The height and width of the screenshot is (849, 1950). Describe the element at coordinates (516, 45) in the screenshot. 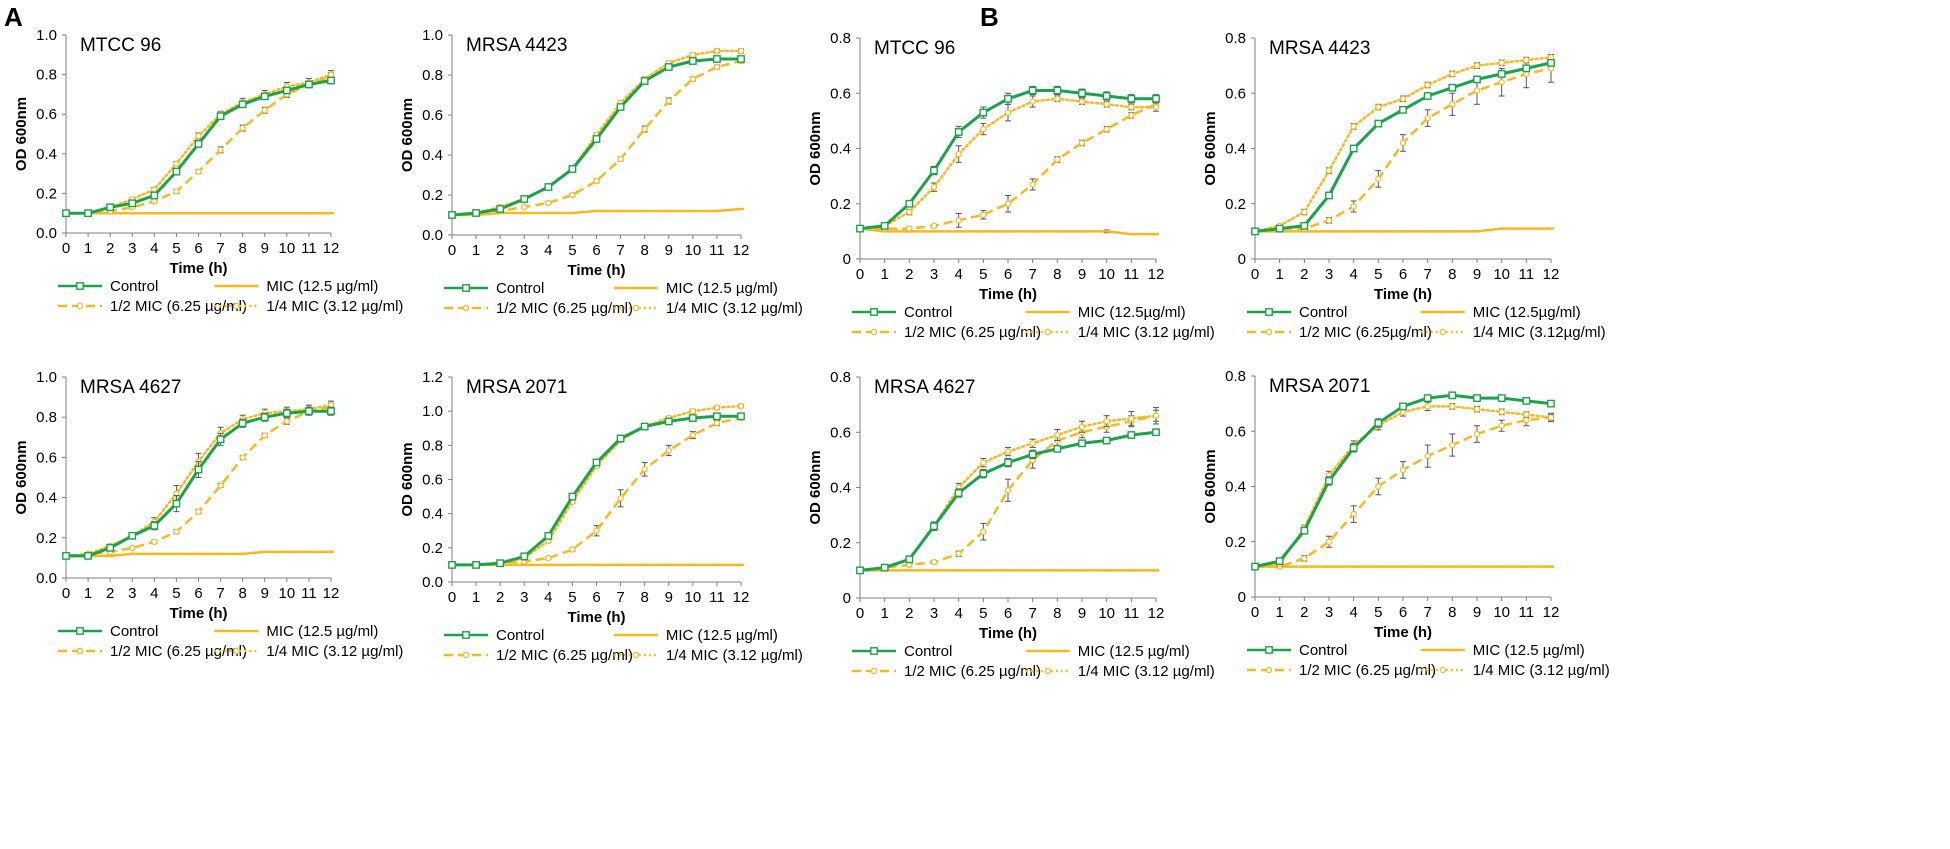

I see `chart-title: MRSA 4423` at that location.